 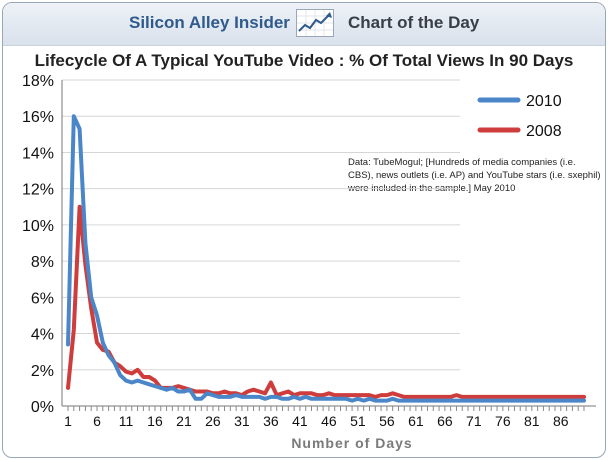 I want to click on y-tick-label: 0%, so click(x=42, y=407).